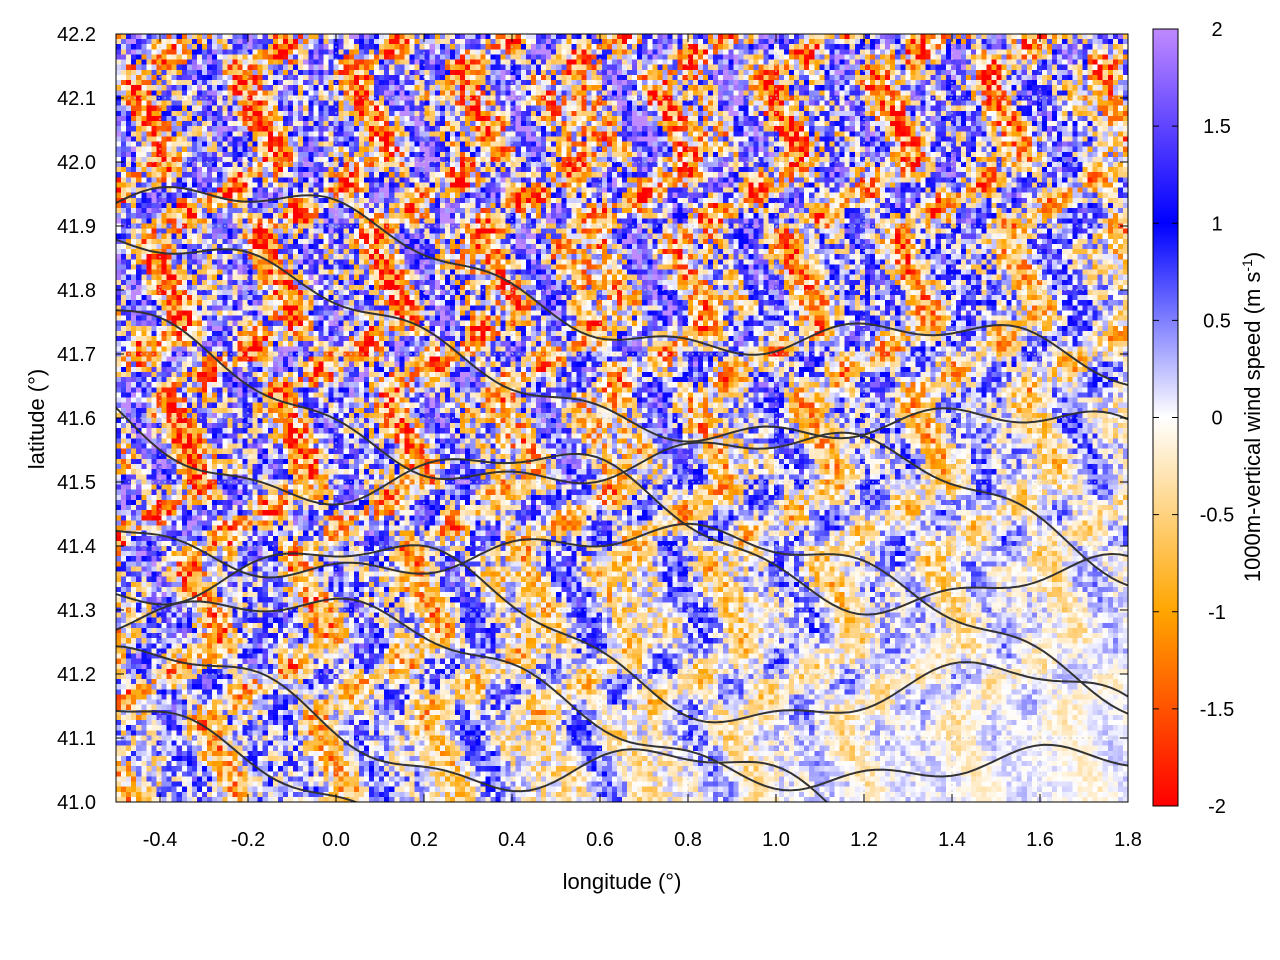 The height and width of the screenshot is (960, 1280). What do you see at coordinates (1252, 255) in the screenshot?
I see `colorbar-title-end: )` at bounding box center [1252, 255].